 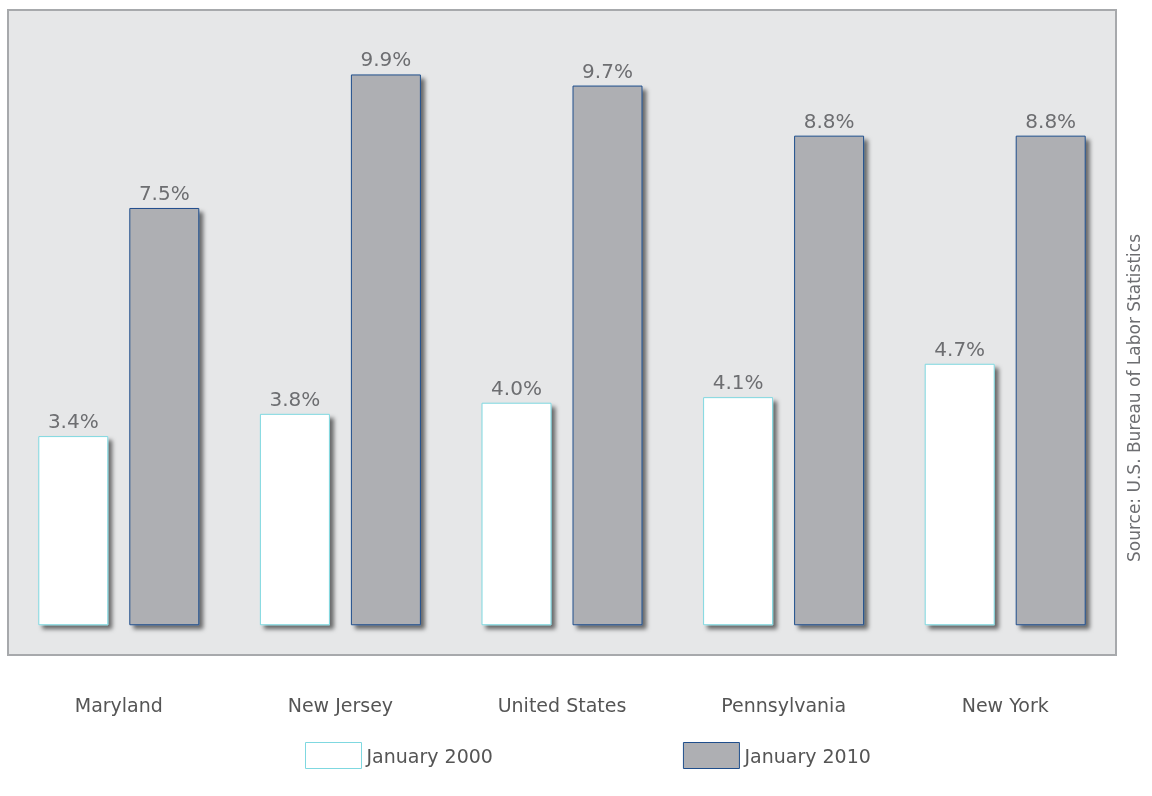 I want to click on data-label: 9.7%, so click(x=607, y=70).